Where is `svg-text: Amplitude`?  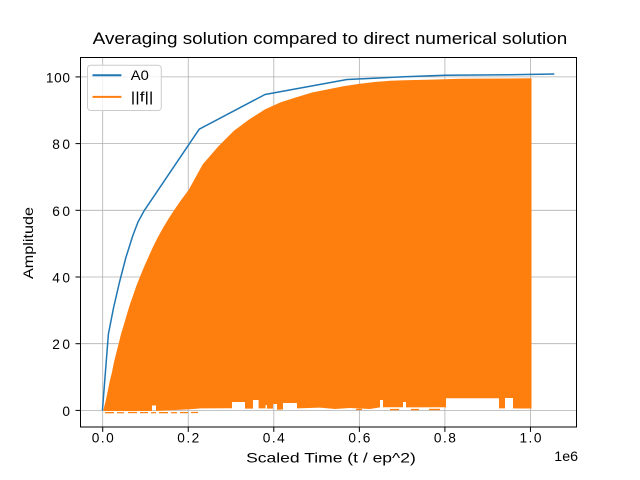 svg-text: Amplitude is located at coordinates (28, 243).